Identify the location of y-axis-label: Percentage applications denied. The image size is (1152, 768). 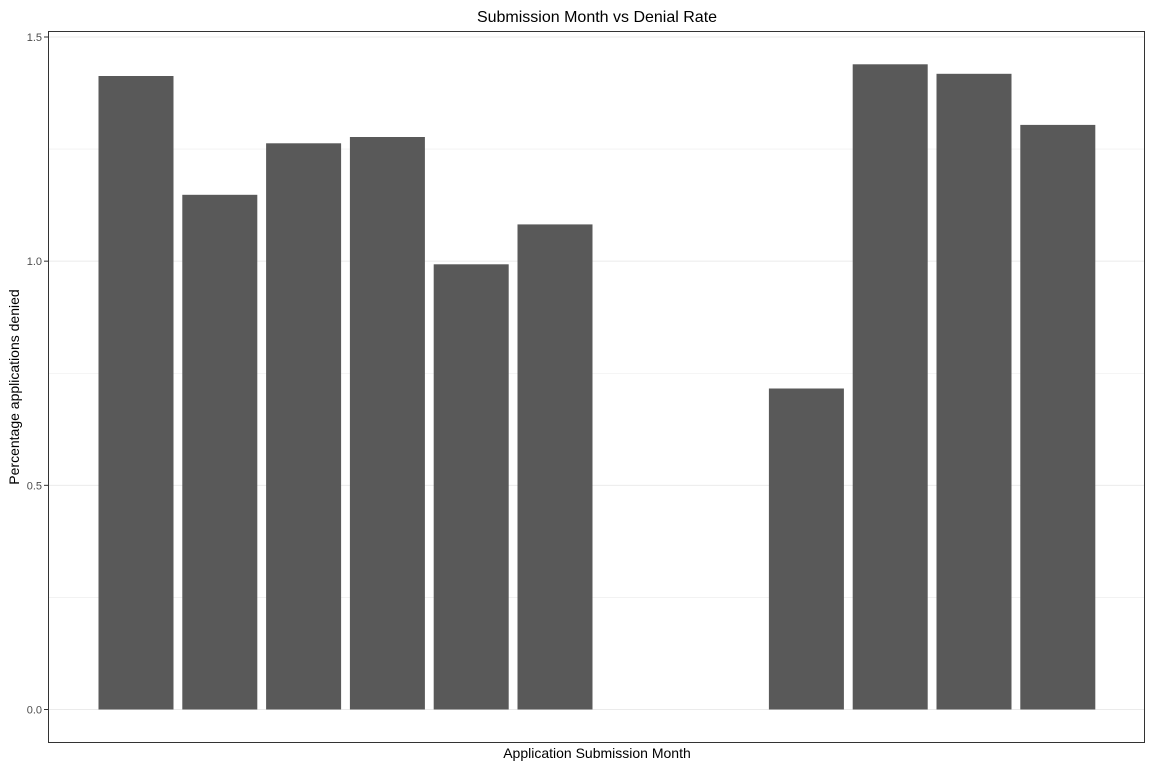
(14, 386).